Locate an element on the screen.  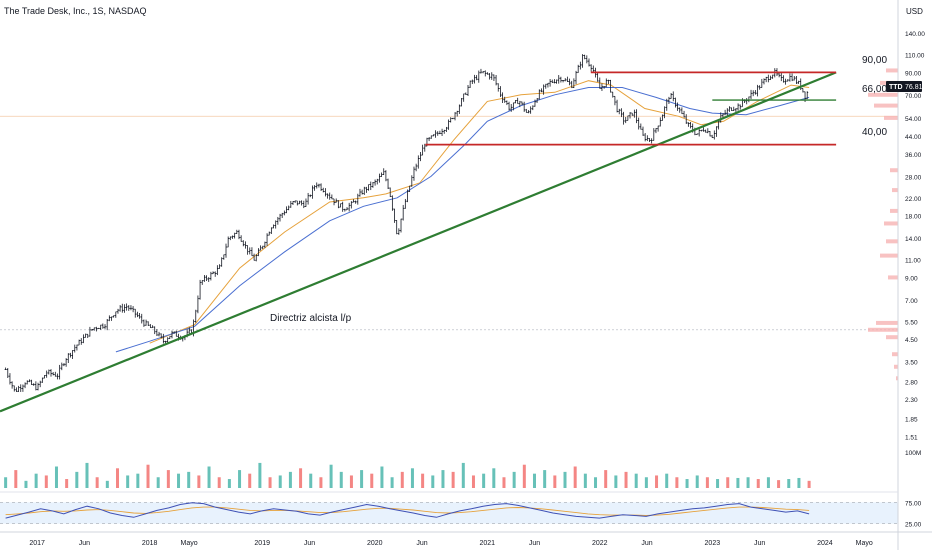
price-tick-label: 11.00 is located at coordinates (913, 261).